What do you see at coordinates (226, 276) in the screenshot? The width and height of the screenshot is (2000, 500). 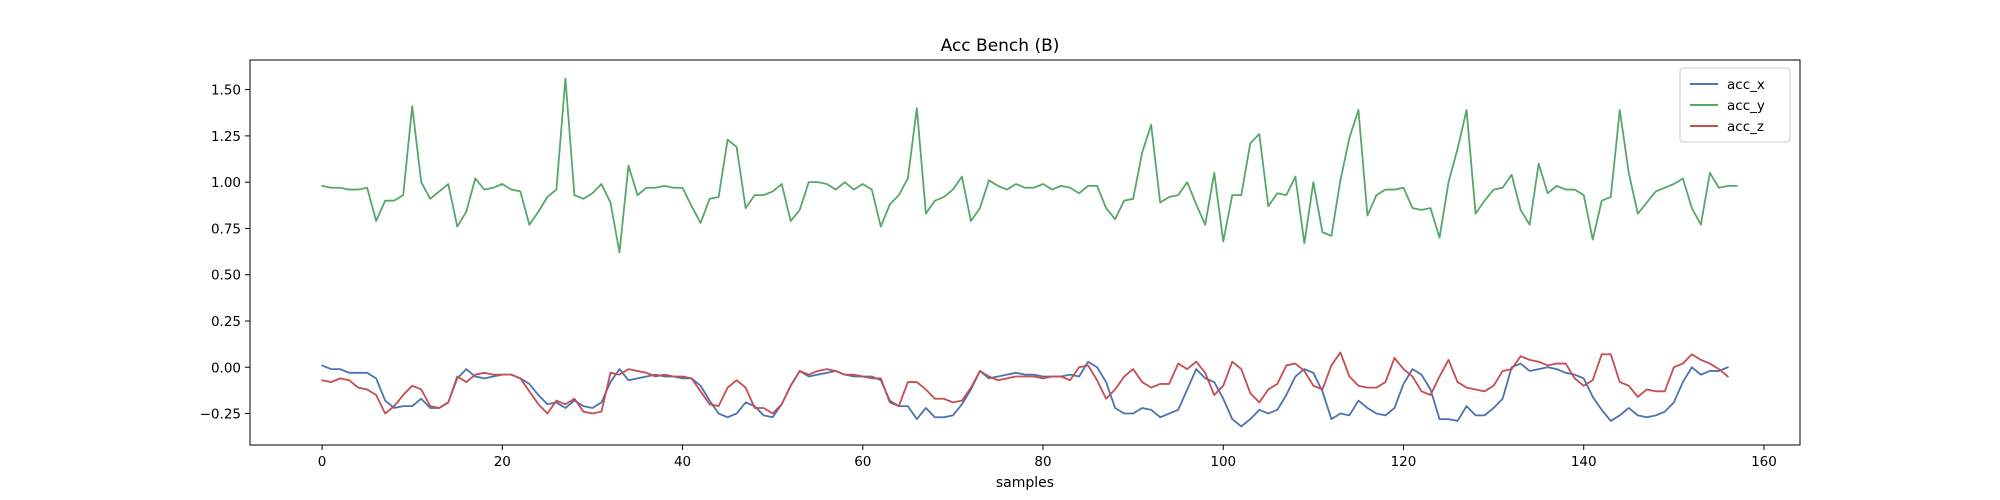 I see `y-tick-label: 0.50` at bounding box center [226, 276].